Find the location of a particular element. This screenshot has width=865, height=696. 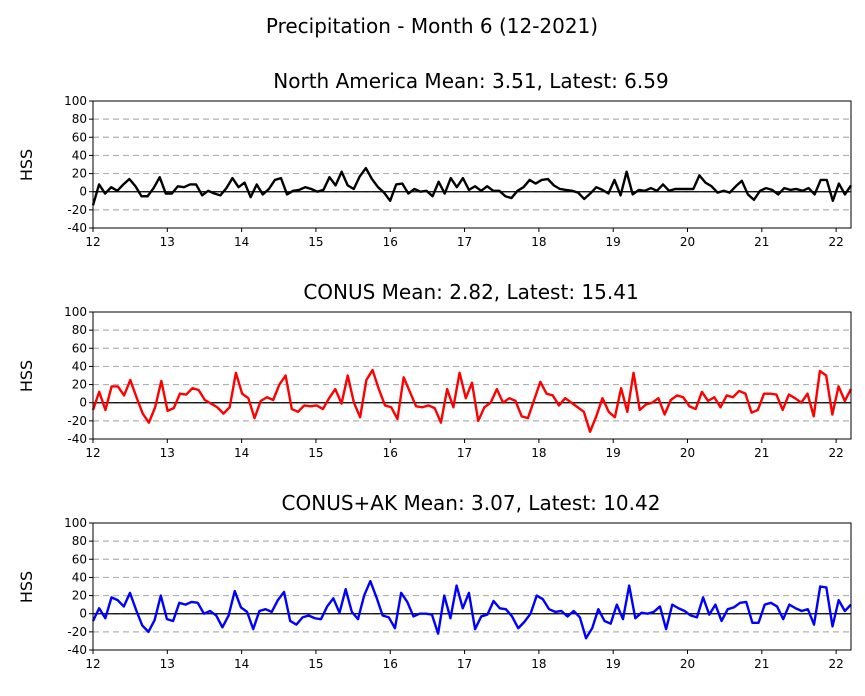

panel-title: CONUS Mean: 2.82, Latest: 15.41 is located at coordinates (470, 292).